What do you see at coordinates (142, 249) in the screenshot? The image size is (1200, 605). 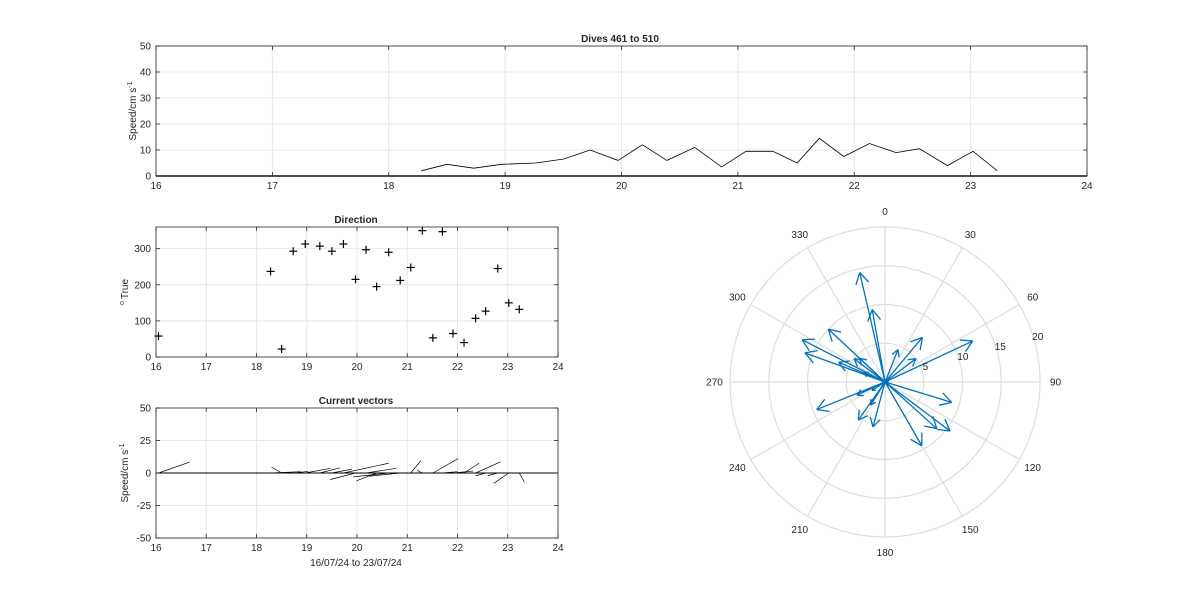 I see `direction-panel-ytick-label: 300` at bounding box center [142, 249].